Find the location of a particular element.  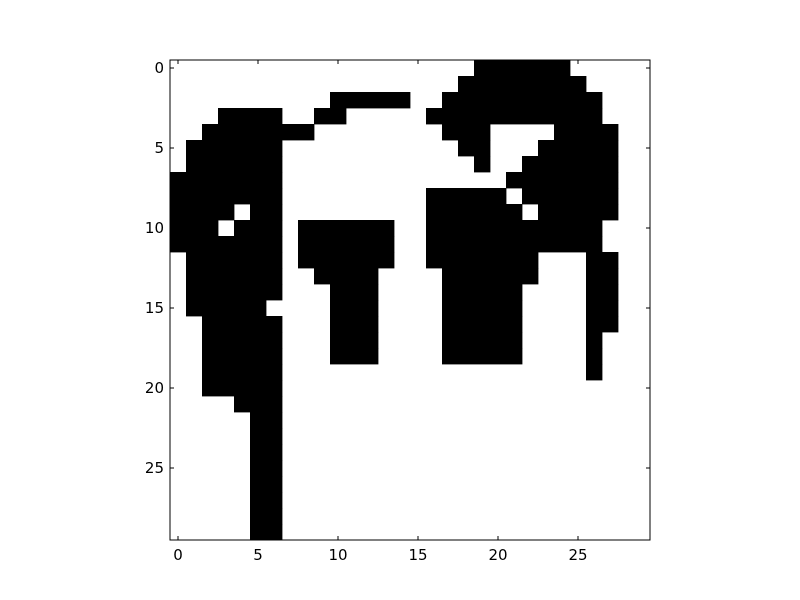

y-tick-label: 5 is located at coordinates (159, 148).